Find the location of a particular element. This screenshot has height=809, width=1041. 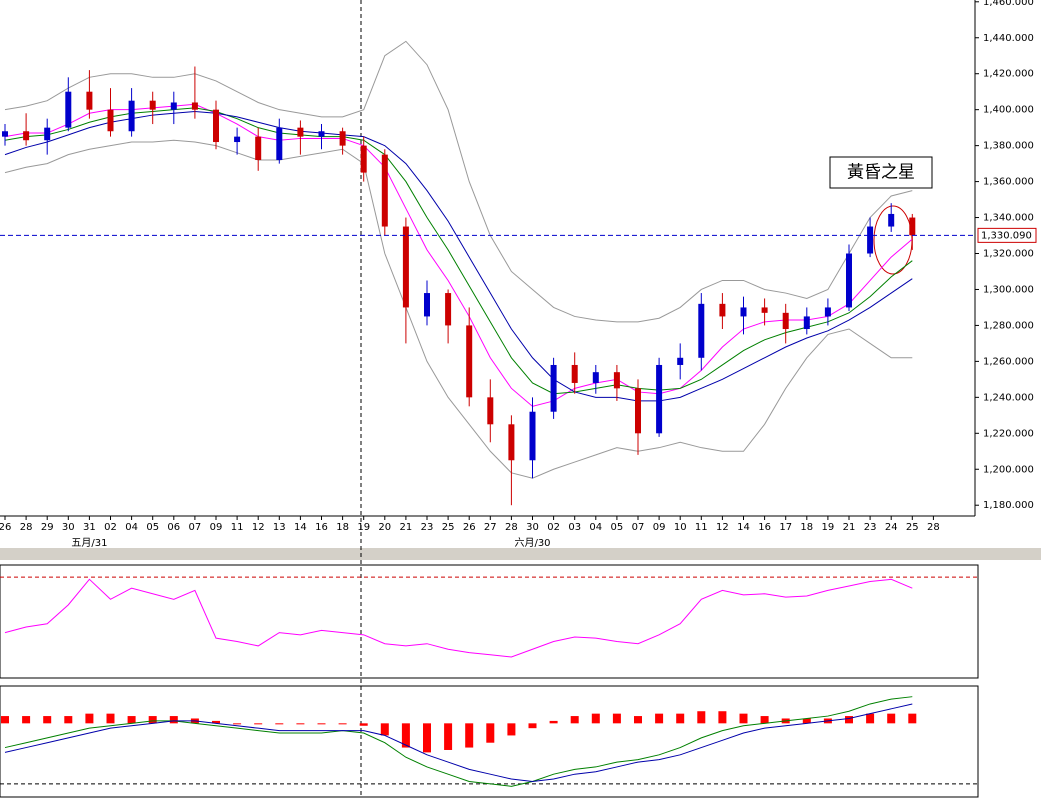

x-tick-label: 13 is located at coordinates (279, 527).